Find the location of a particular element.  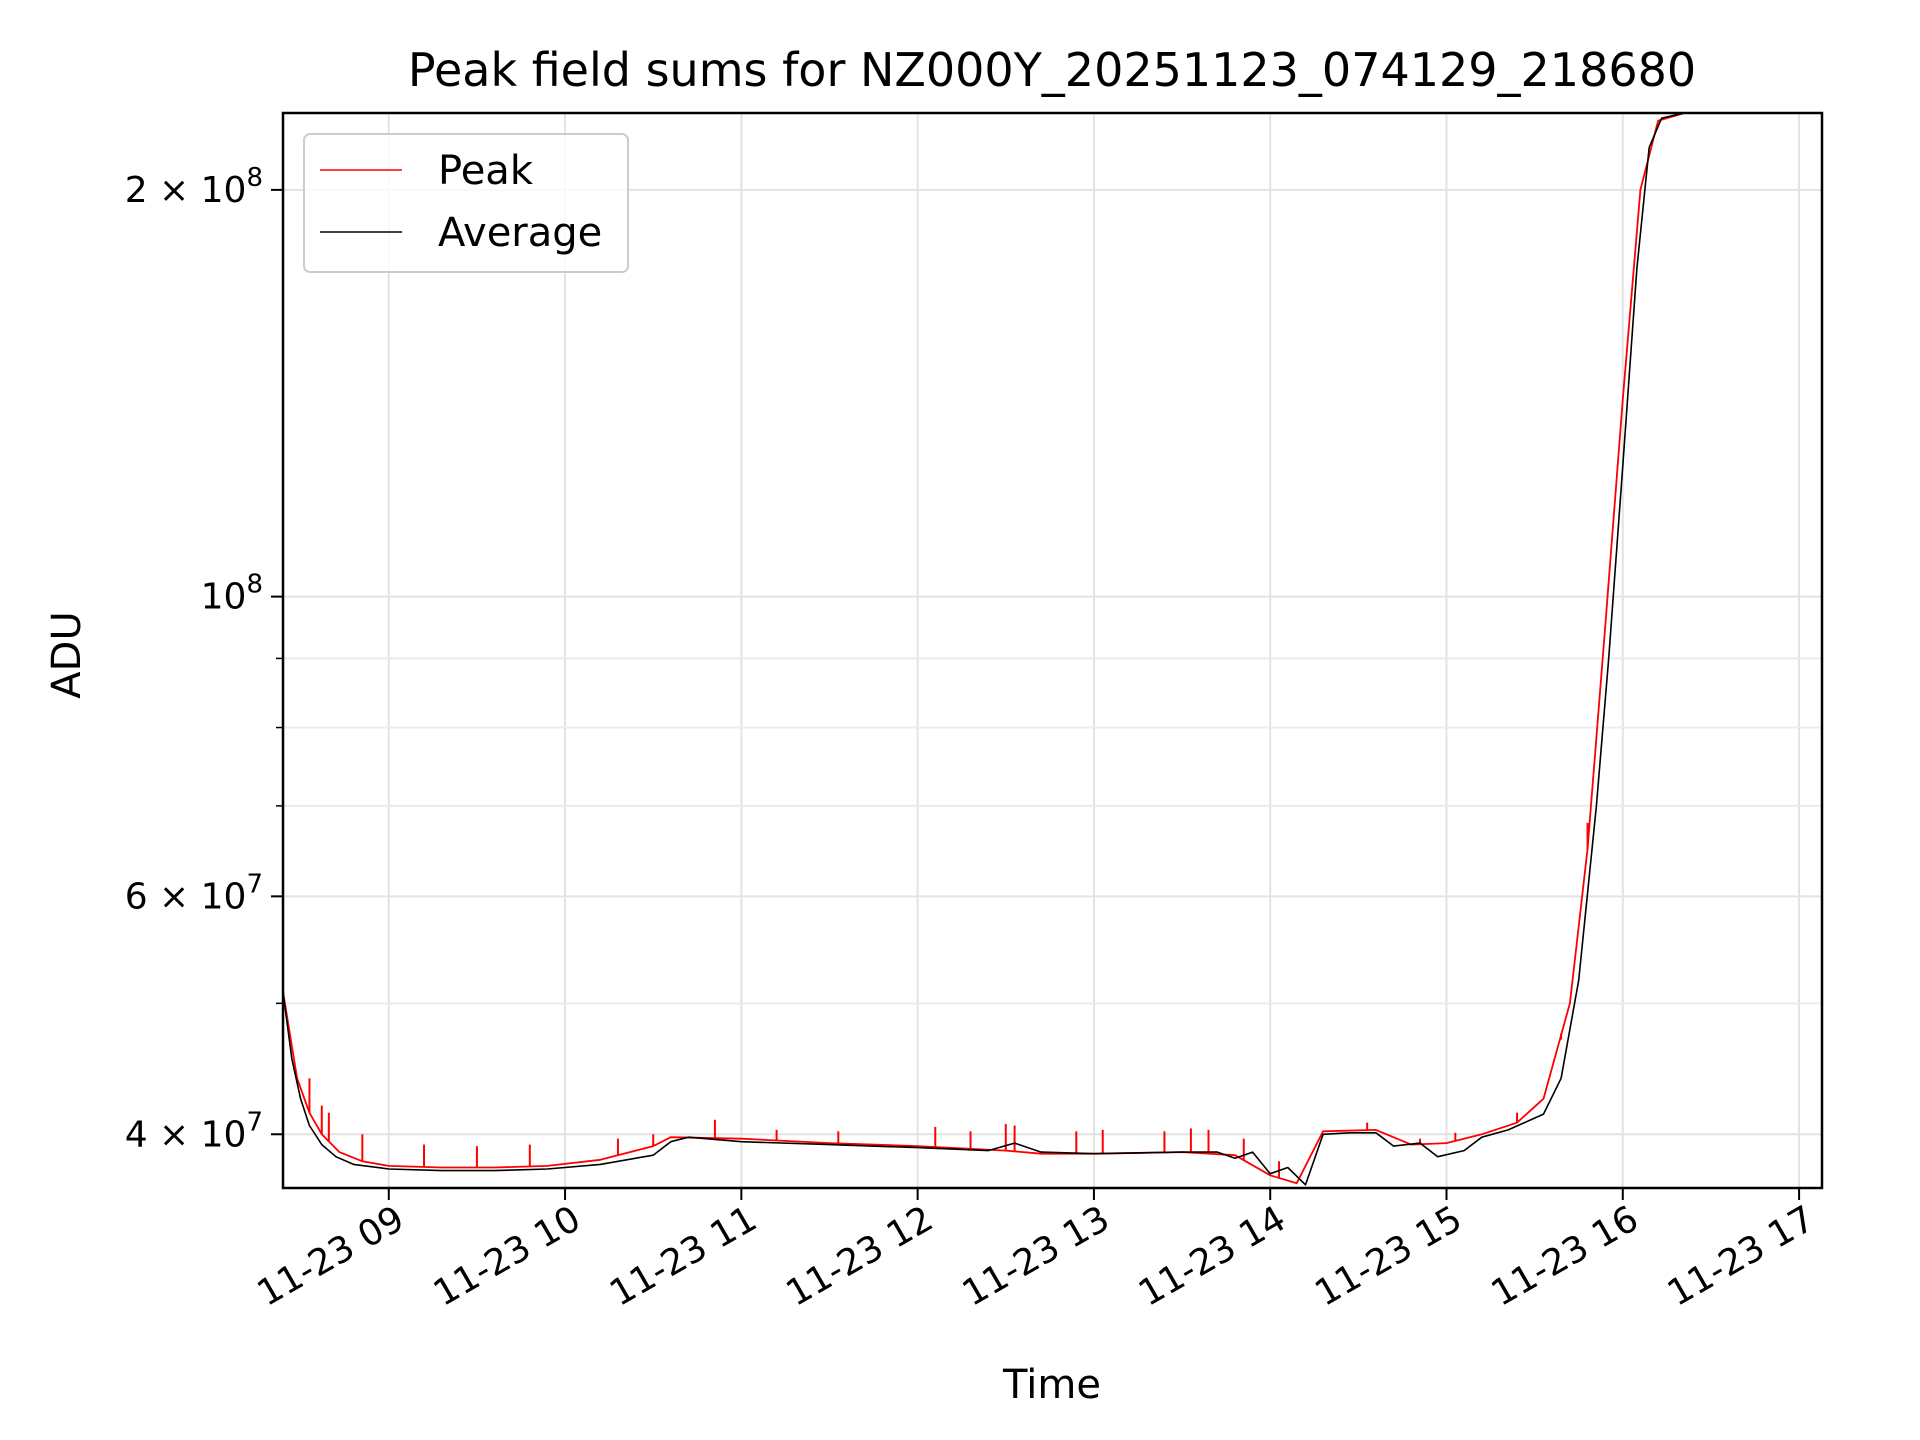

legend-peak-label: Peak is located at coordinates (486, 171).